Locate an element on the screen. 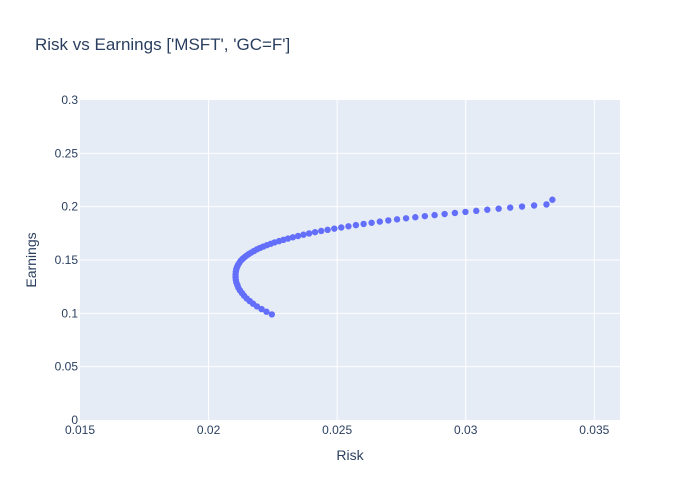 This screenshot has width=700, height=500. x-axis-ticks: 0.015 0.02 0.025 0.03 0.035 is located at coordinates (337, 430).